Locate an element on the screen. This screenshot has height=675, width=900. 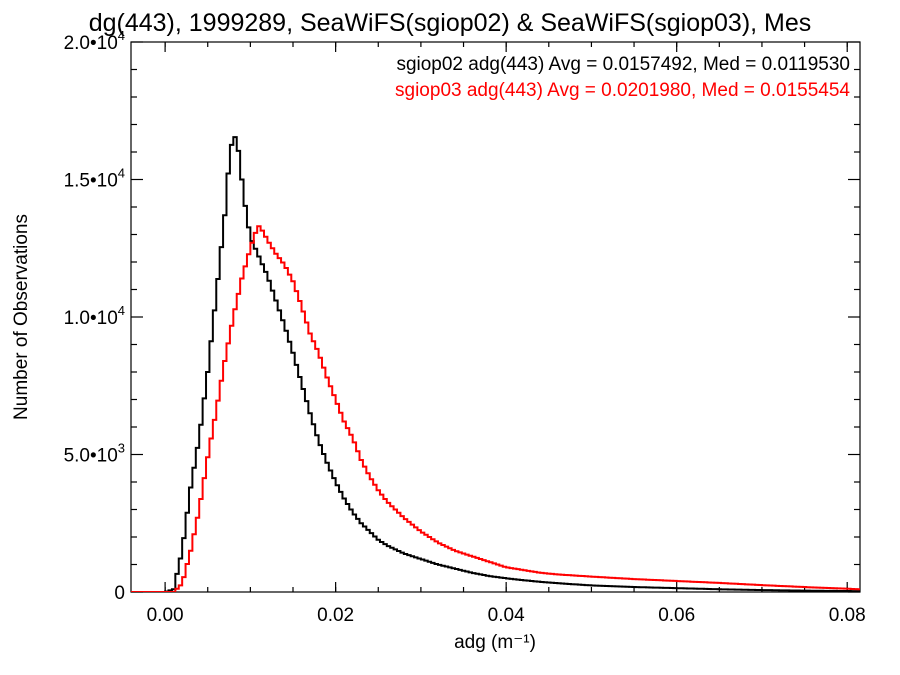
y-tick-label: 0 is located at coordinates (119, 593).